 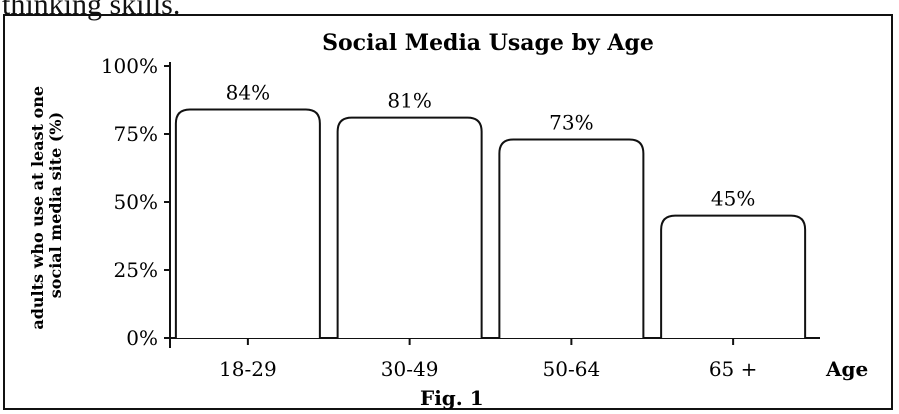 What do you see at coordinates (136, 202) in the screenshot?
I see `y-tick-label: 50%` at bounding box center [136, 202].